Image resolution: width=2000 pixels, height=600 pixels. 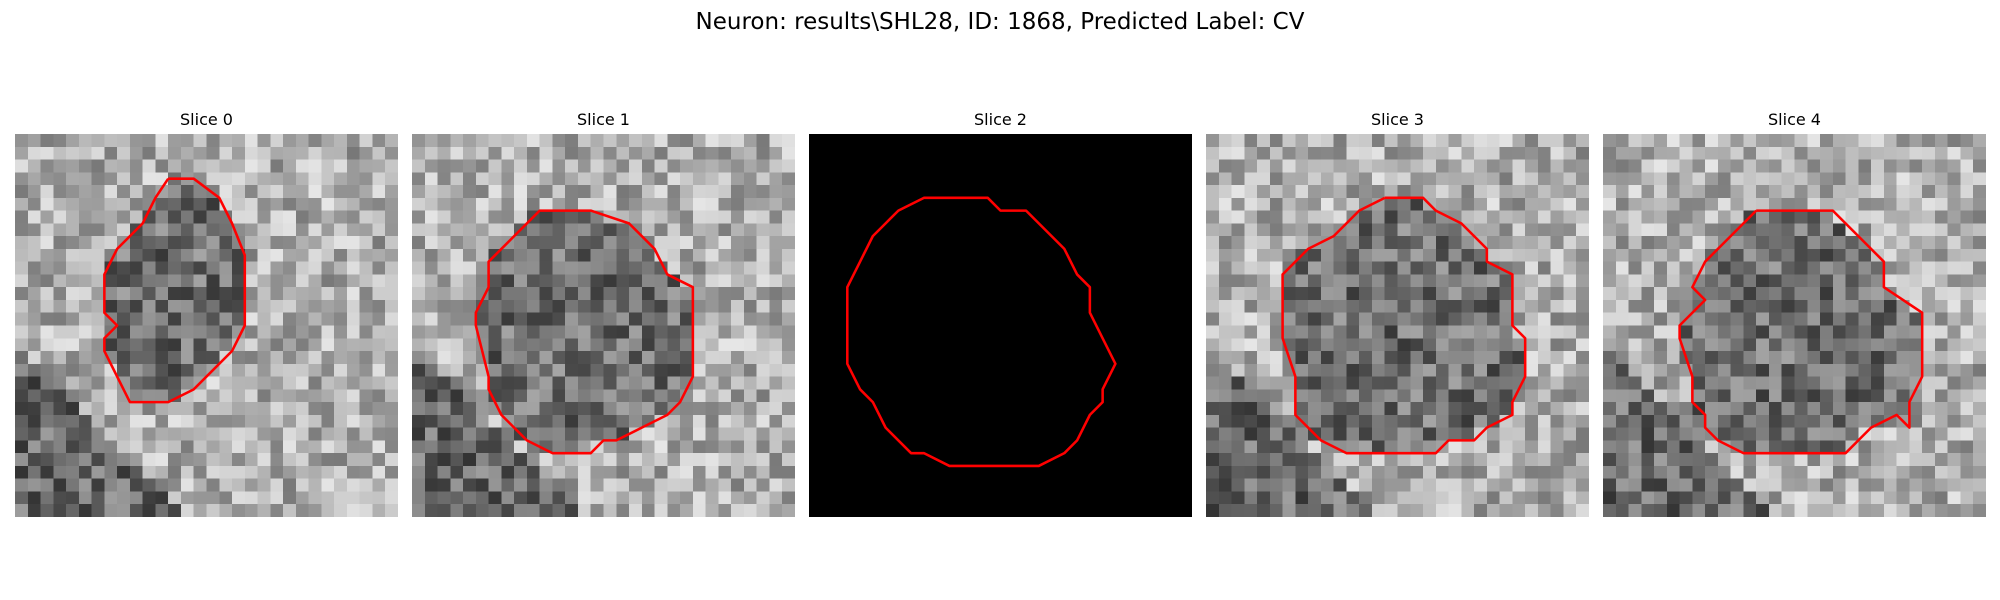 I want to click on slice-panel-1: Slice 1, so click(x=603, y=313).